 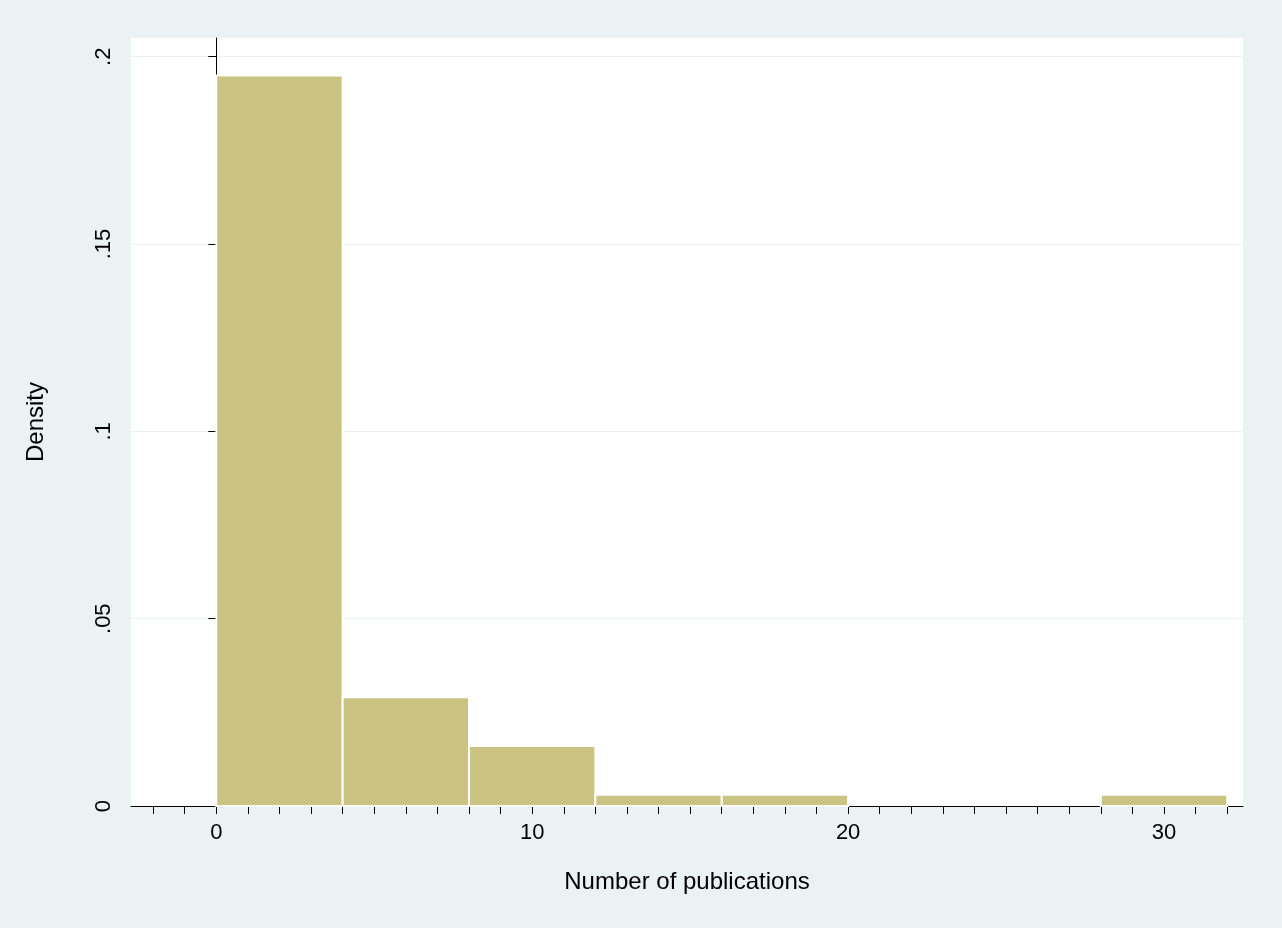 What do you see at coordinates (34, 422) in the screenshot?
I see `y-axis-title: Density` at bounding box center [34, 422].